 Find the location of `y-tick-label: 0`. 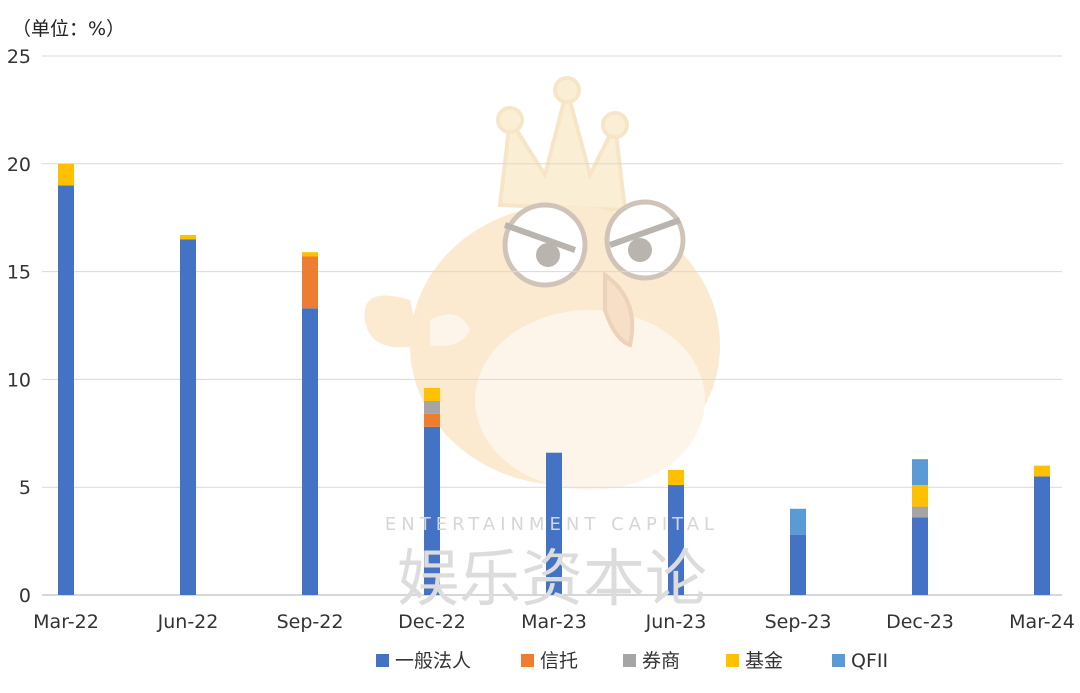

y-tick-label: 0 is located at coordinates (25, 596).